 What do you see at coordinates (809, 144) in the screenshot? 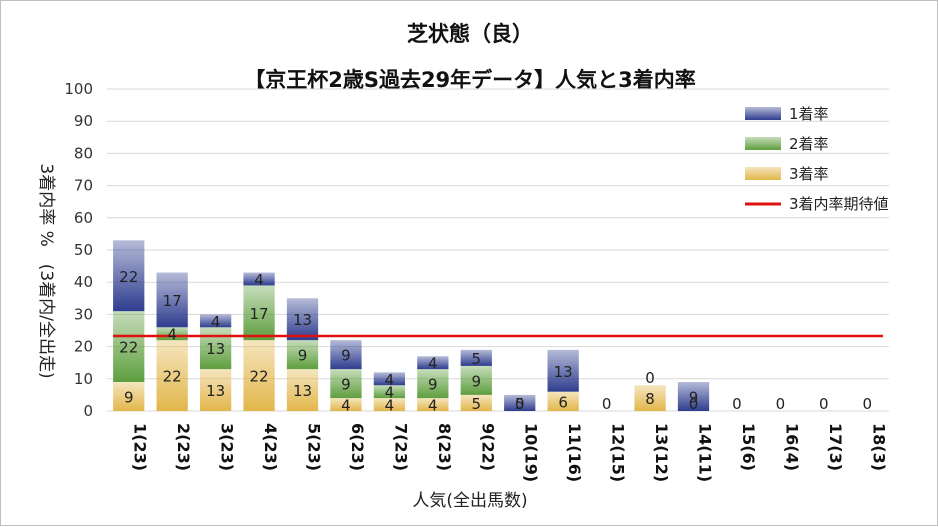
I see `legend-label: 2着率` at bounding box center [809, 144].